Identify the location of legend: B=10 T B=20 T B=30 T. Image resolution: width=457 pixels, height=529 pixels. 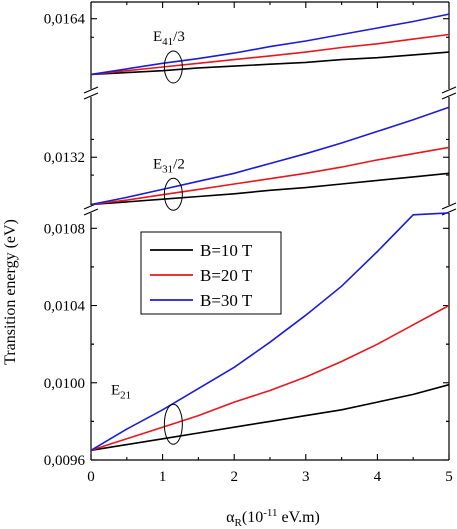
(211, 273).